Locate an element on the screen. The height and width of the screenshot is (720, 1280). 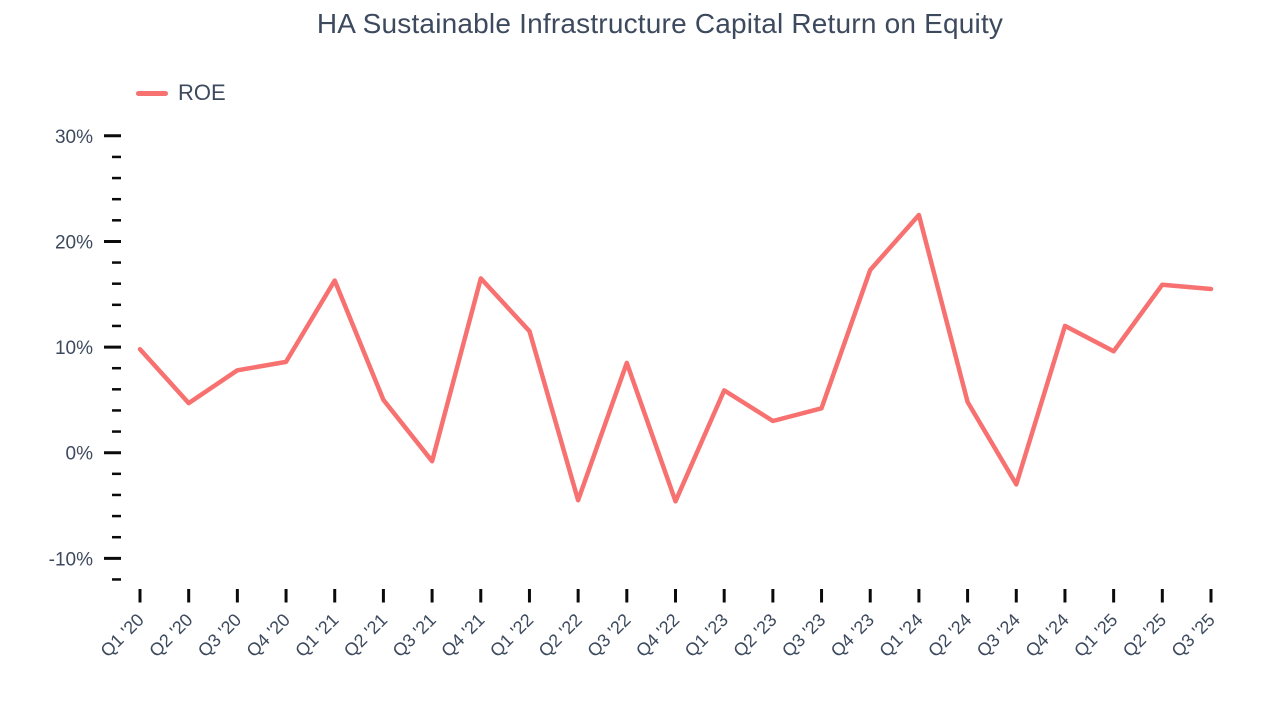
y-axis-tick-label: 10% is located at coordinates (74, 348).